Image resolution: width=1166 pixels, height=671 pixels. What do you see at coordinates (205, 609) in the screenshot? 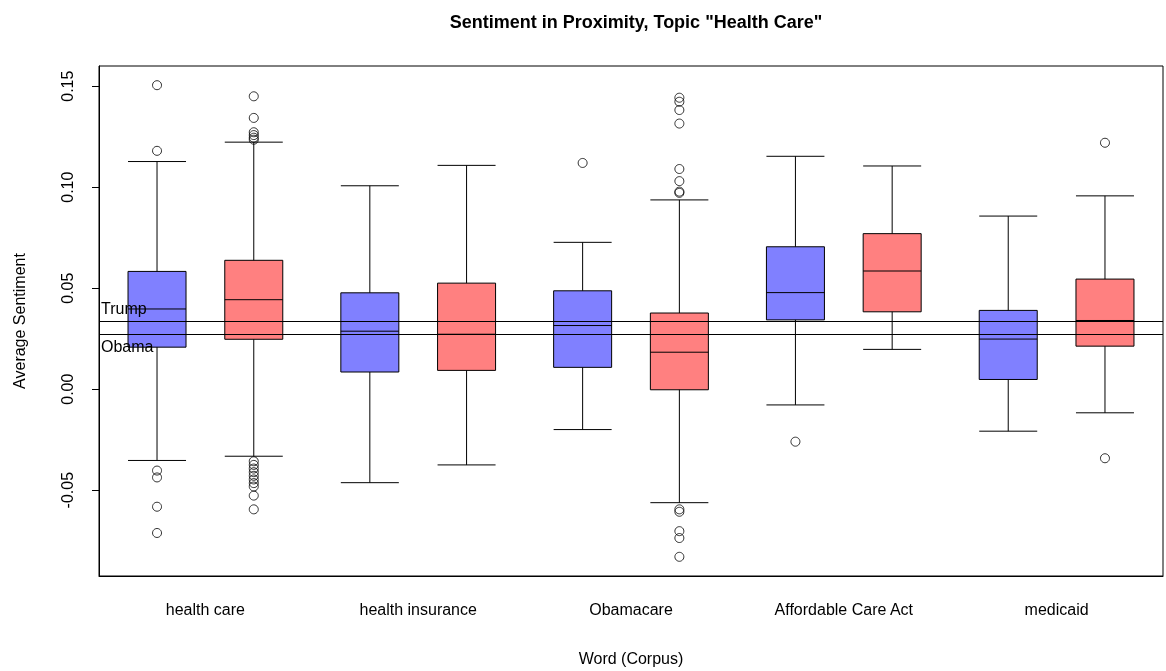
I see `x-tick-label: health care` at bounding box center [205, 609].